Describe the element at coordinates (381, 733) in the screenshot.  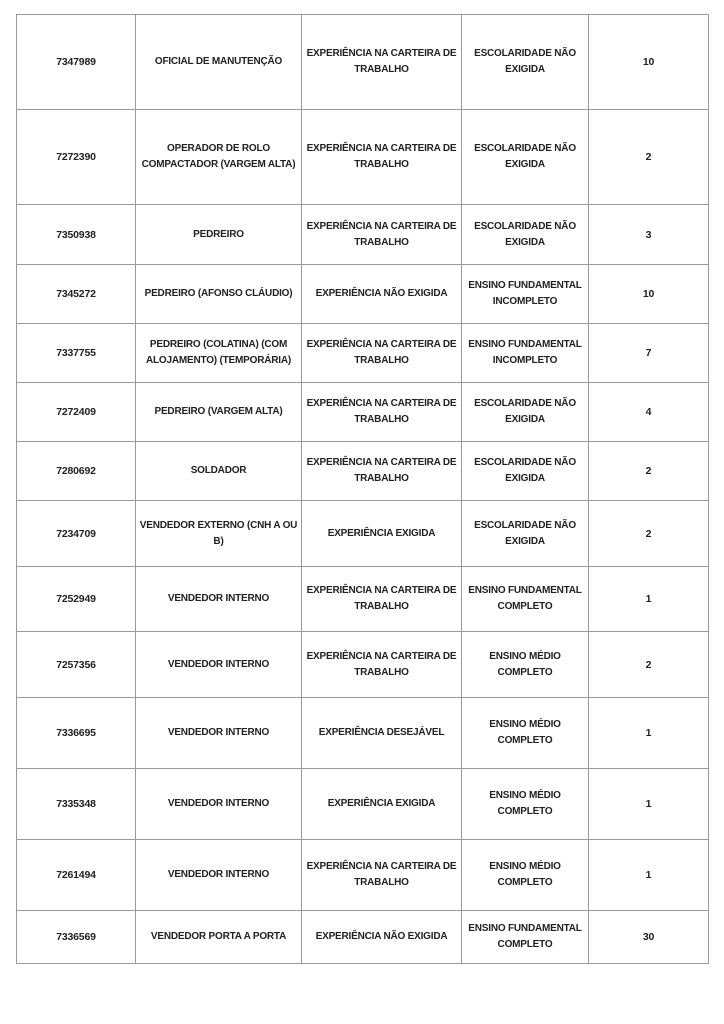
I see `experience-cell: EXPERIÊNCIA DESEJÁVEL` at that location.